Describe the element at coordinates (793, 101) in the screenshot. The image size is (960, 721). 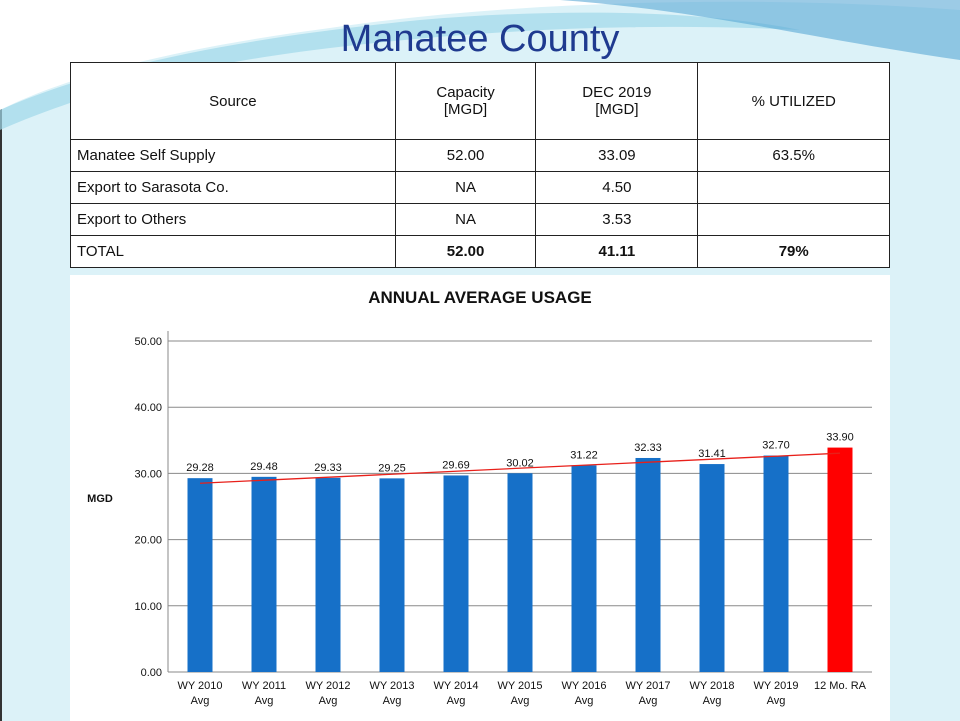
I see `header-cell: % UTILIZED` at that location.